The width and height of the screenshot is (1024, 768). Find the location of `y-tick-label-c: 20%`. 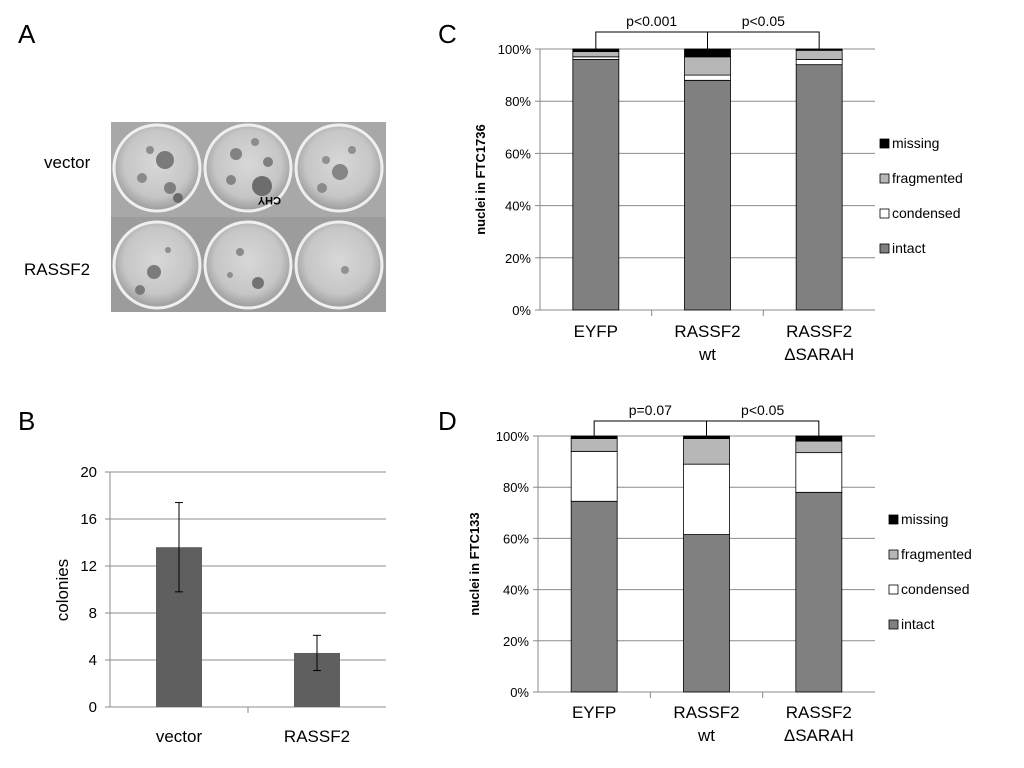

y-tick-label-c: 20% is located at coordinates (518, 258).